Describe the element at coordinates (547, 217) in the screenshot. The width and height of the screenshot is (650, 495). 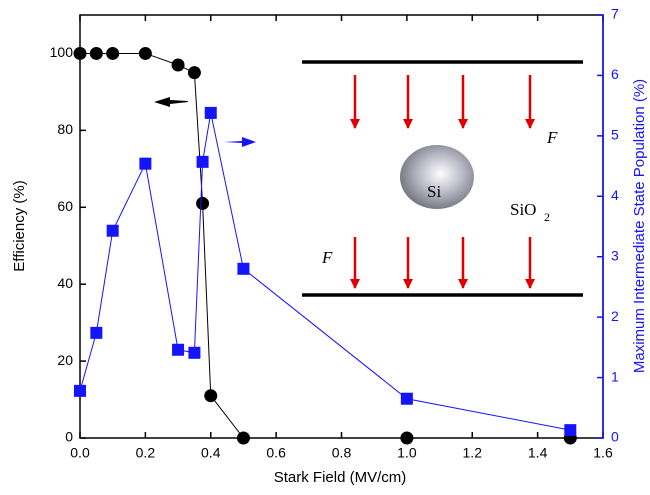
I see `matrix-sub: 2` at that location.